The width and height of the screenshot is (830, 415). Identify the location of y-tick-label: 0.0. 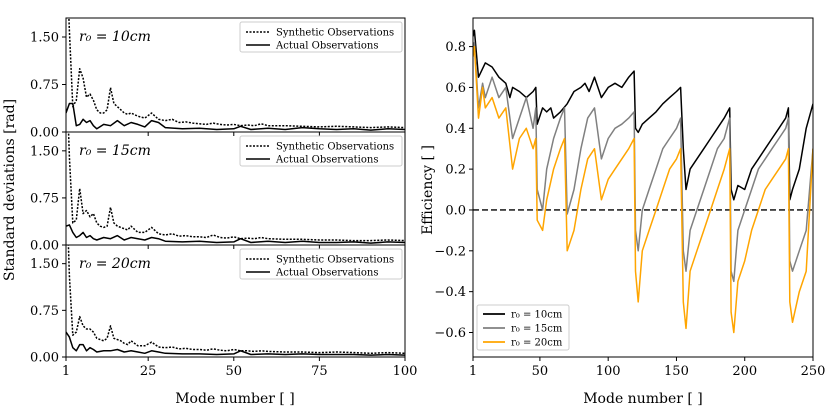
(455, 210).